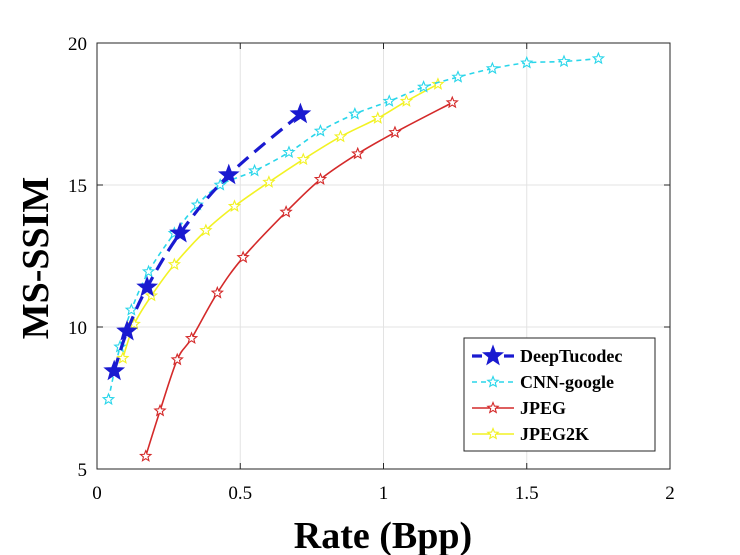 This screenshot has height=555, width=740. I want to click on legend-label-jpeg2k: JPEG2K, so click(554, 434).